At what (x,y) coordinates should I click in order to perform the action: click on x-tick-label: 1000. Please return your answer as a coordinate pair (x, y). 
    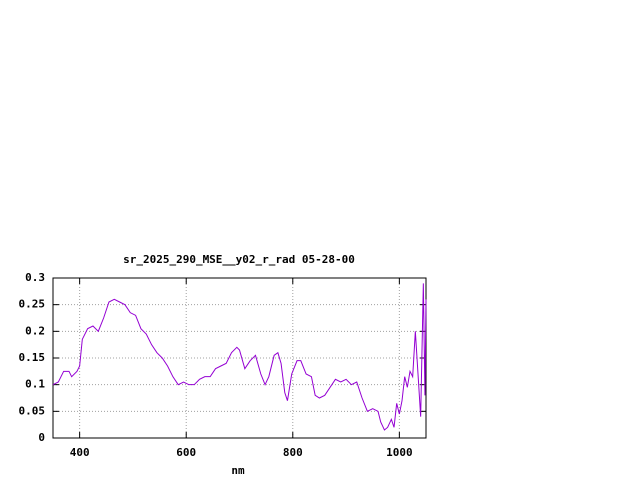
    Looking at the image, I should click on (399, 452).